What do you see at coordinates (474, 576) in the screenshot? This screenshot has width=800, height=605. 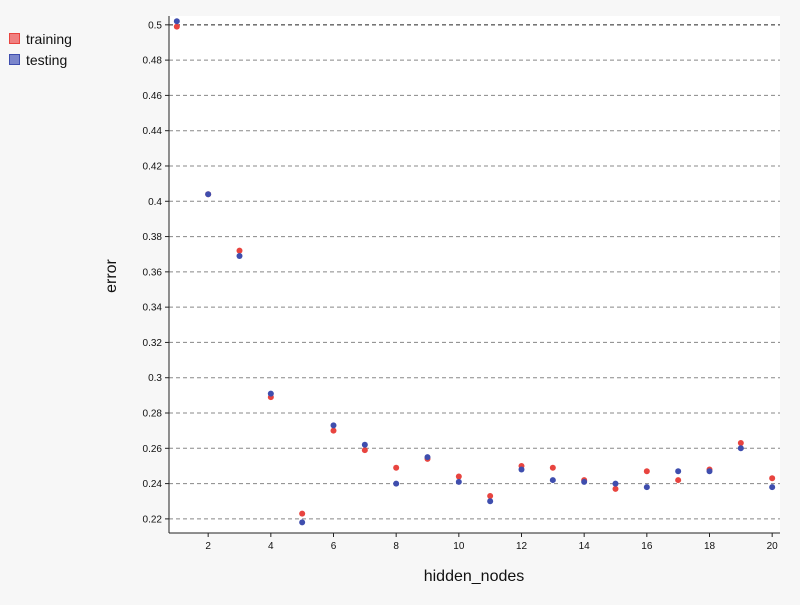 I see `x-axis-title: hidden_nodes` at bounding box center [474, 576].